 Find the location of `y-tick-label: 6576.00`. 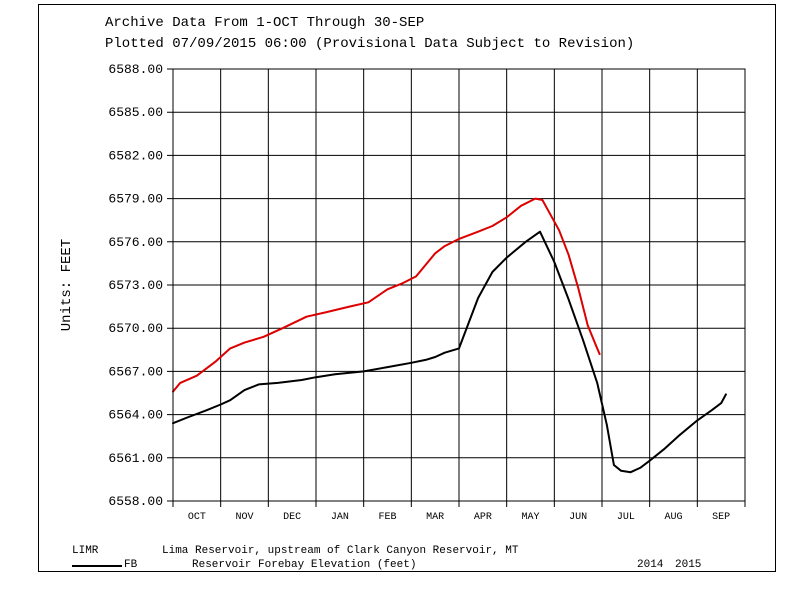

y-tick-label: 6576.00 is located at coordinates (135, 242).